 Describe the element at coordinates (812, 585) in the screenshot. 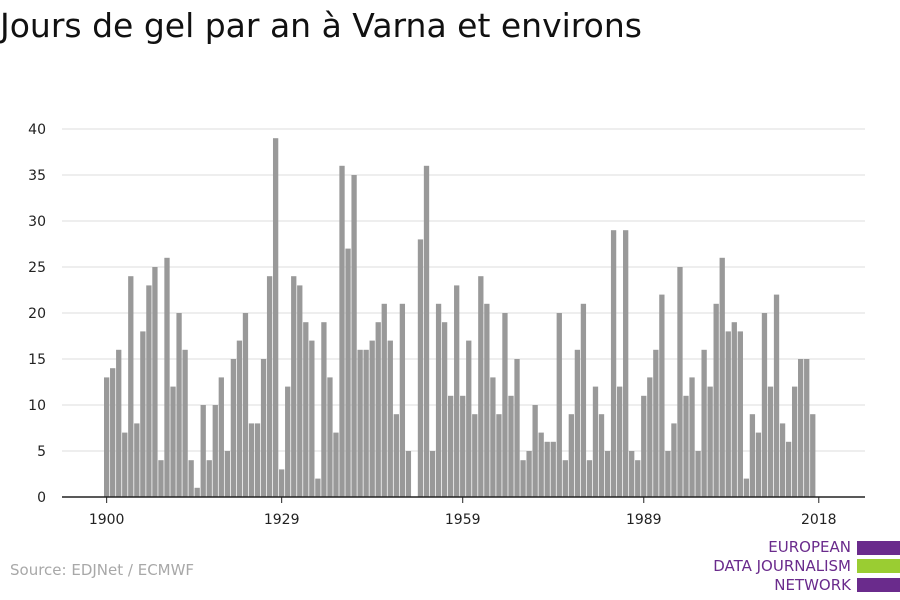

I see `logo-line-3: NETWORK` at that location.